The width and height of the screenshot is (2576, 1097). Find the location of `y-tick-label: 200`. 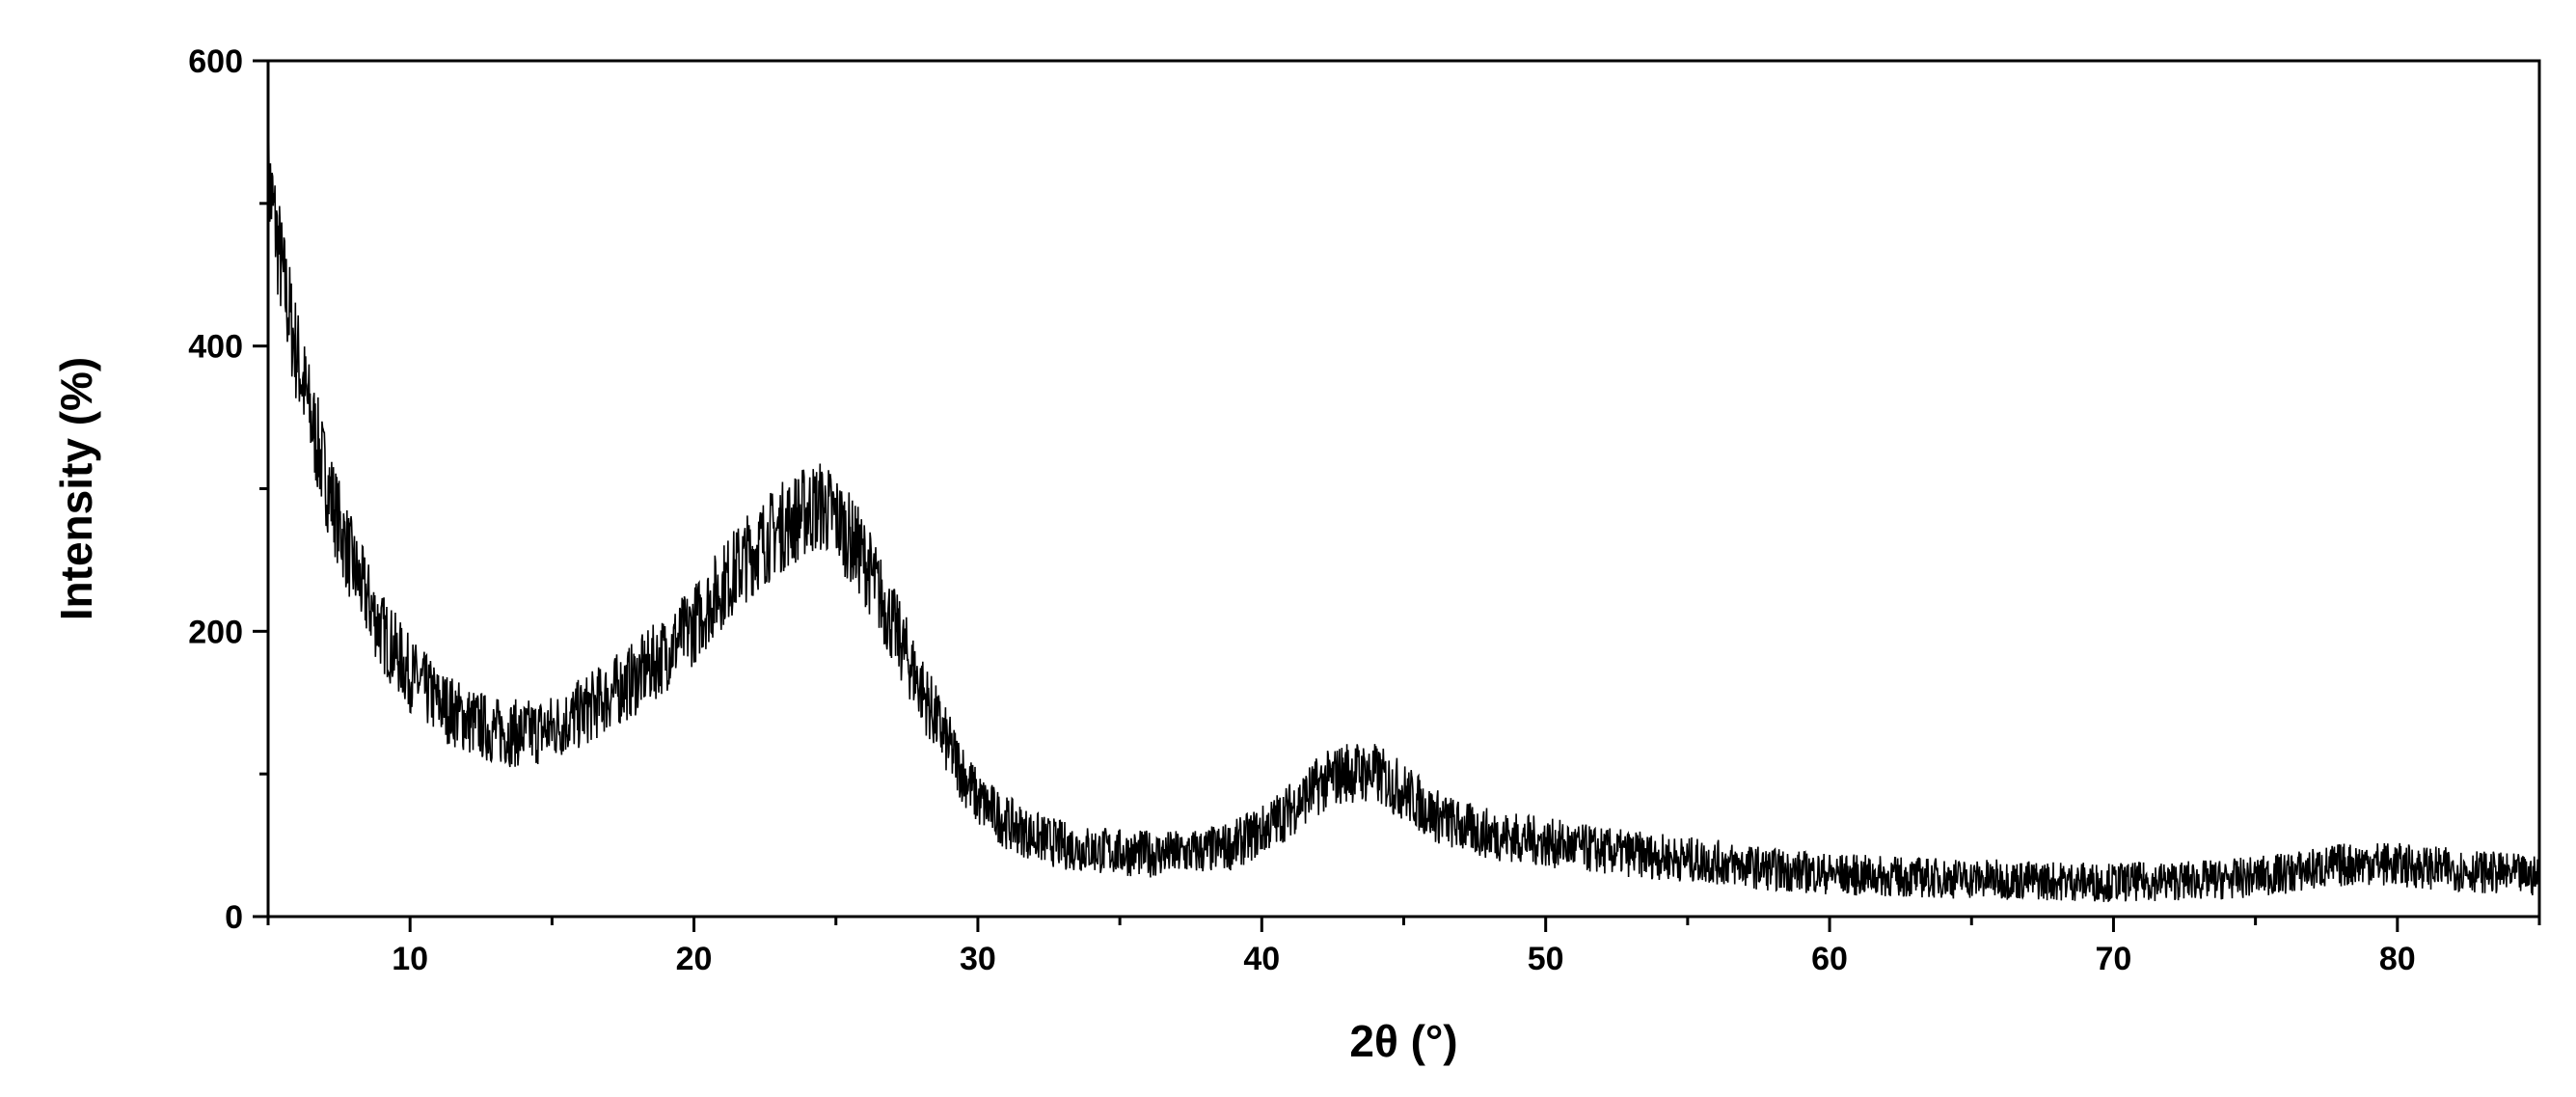

y-tick-label: 200 is located at coordinates (215, 632).